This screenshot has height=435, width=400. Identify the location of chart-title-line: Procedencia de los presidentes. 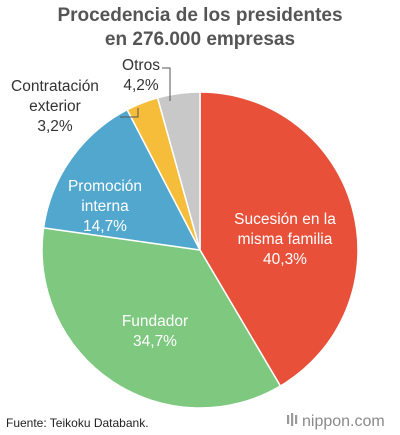
(199, 15).